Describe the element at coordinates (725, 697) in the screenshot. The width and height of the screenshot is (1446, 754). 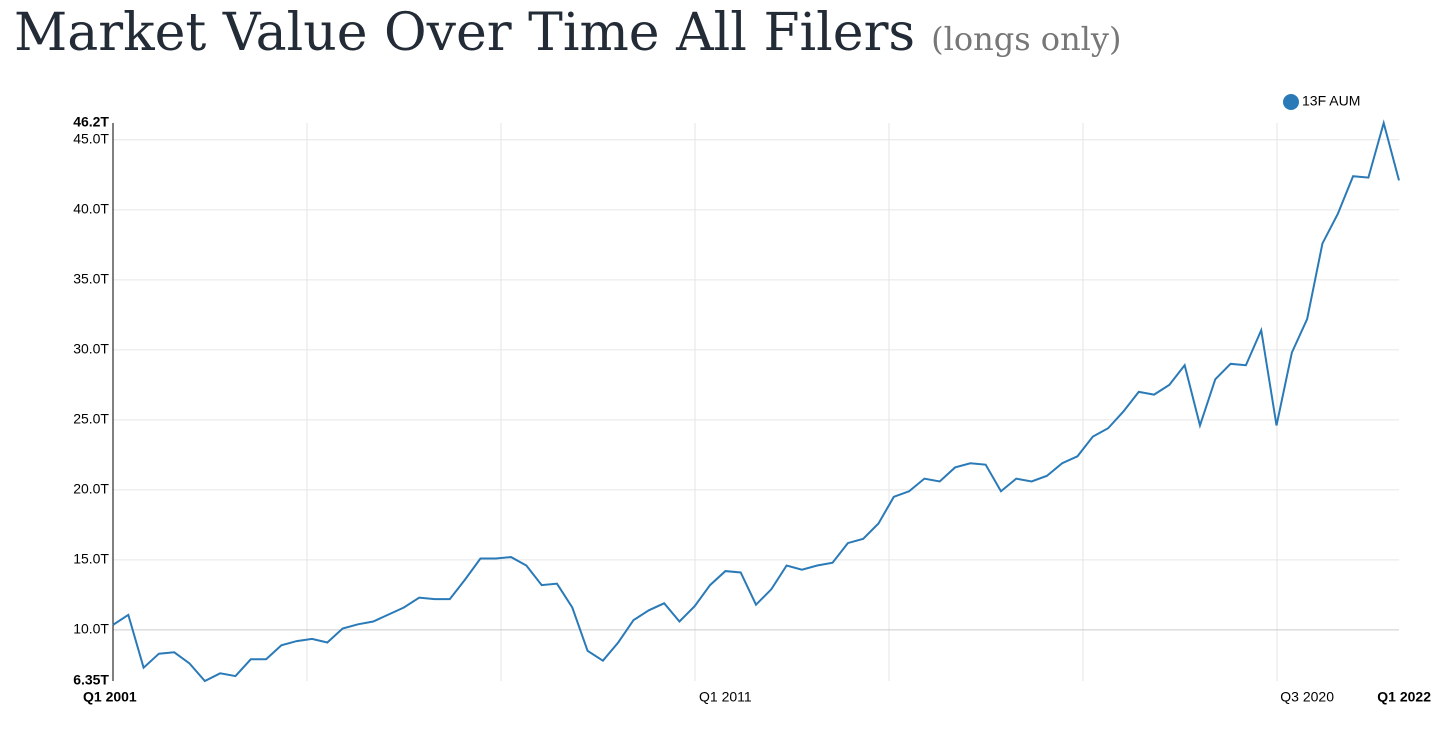
I see `x-tick-label: Q1 2011` at that location.